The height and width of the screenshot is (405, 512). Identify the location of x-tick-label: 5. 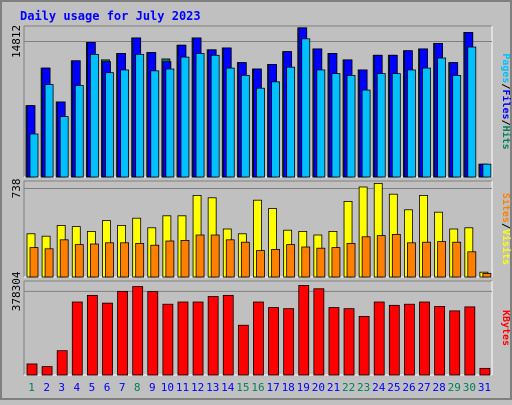
(92, 387).